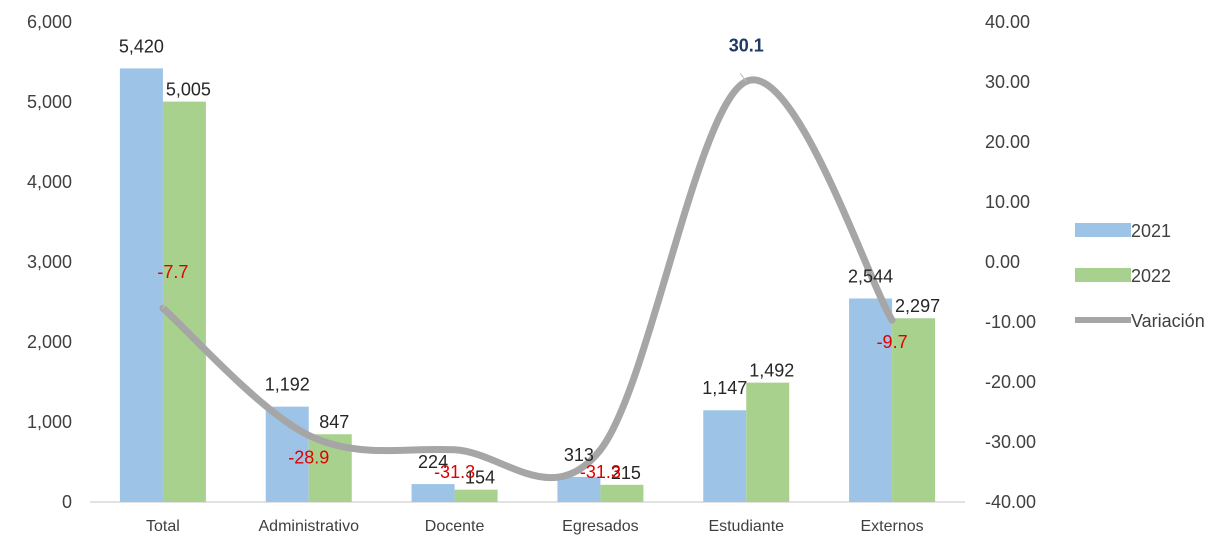  Describe the element at coordinates (141, 46) in the screenshot. I see `data-label-2021: 5,420` at that location.